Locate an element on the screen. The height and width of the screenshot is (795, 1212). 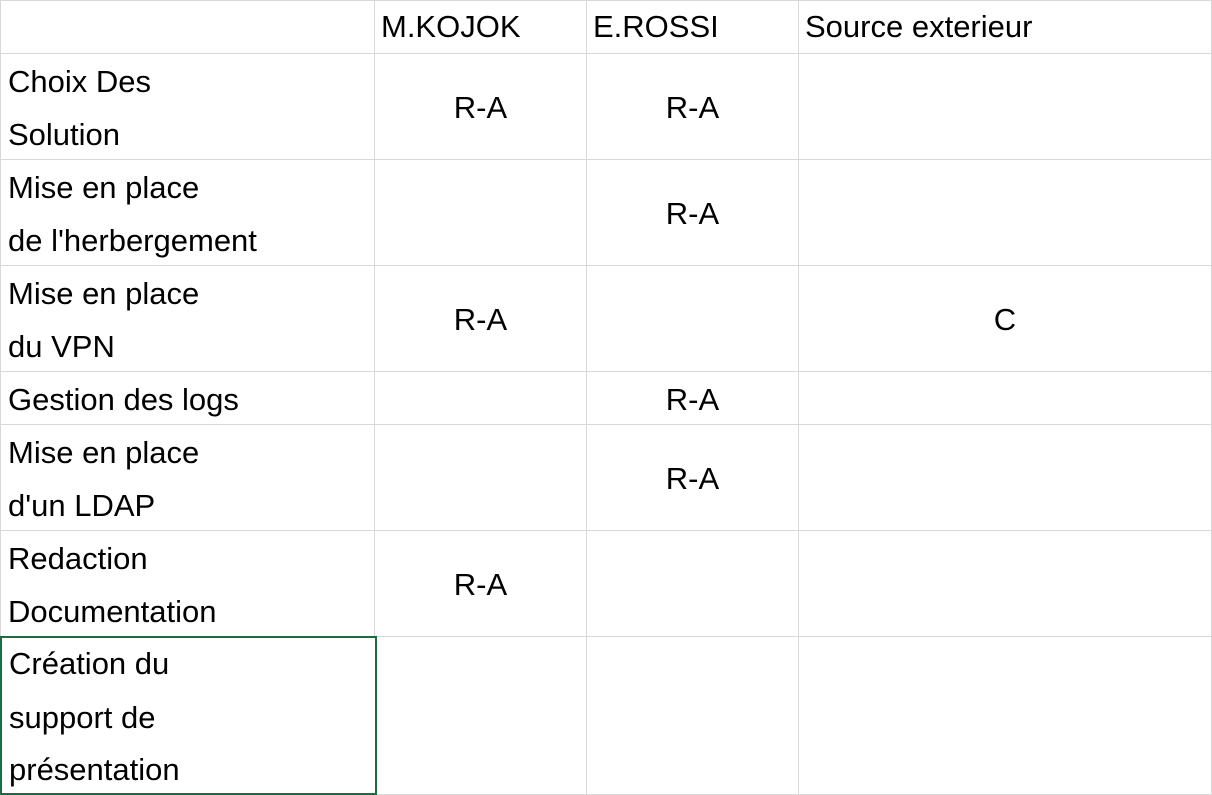
task-cell-selected: Création du support de présentation is located at coordinates (188, 715).